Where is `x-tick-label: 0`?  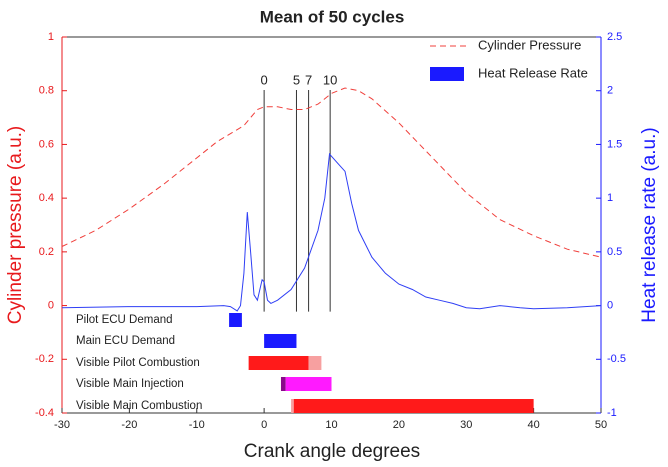 x-tick-label: 0 is located at coordinates (264, 425).